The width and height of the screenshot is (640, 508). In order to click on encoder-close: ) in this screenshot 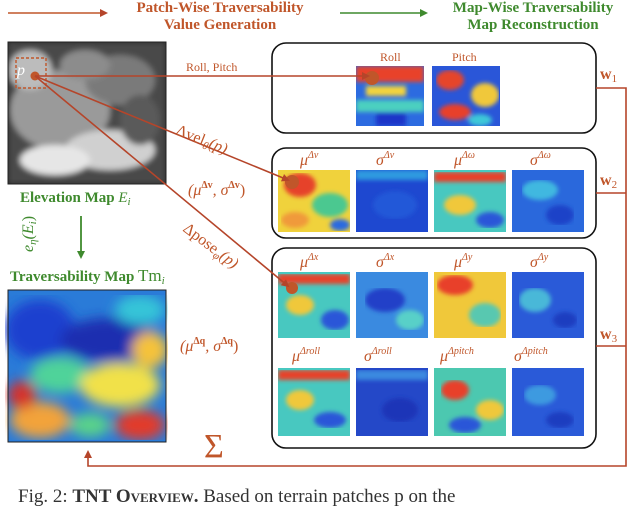, I will do `click(28, 218)`.